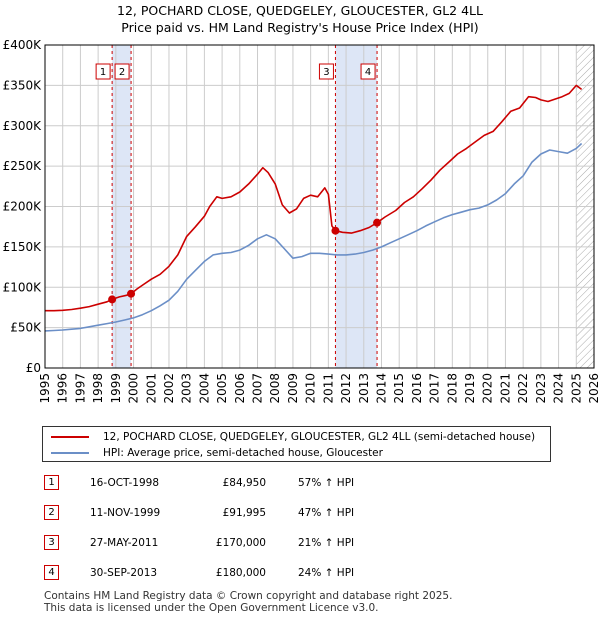  I want to click on sale-row: 3 27-MAY-2011 £170,000 21% ↑ HPI, so click(300, 543).